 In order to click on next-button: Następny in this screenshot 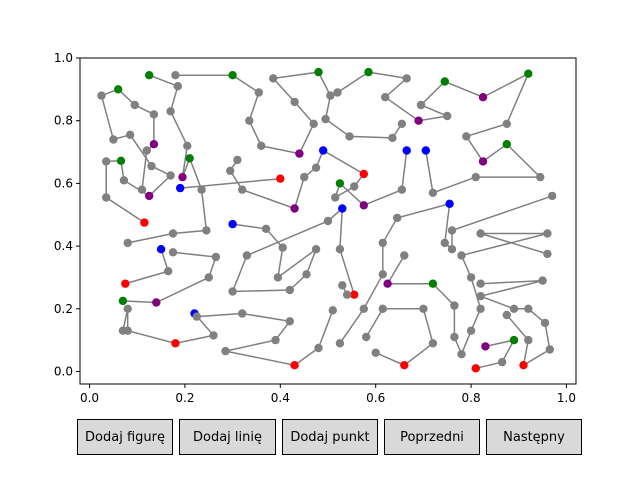, I will do `click(534, 437)`.